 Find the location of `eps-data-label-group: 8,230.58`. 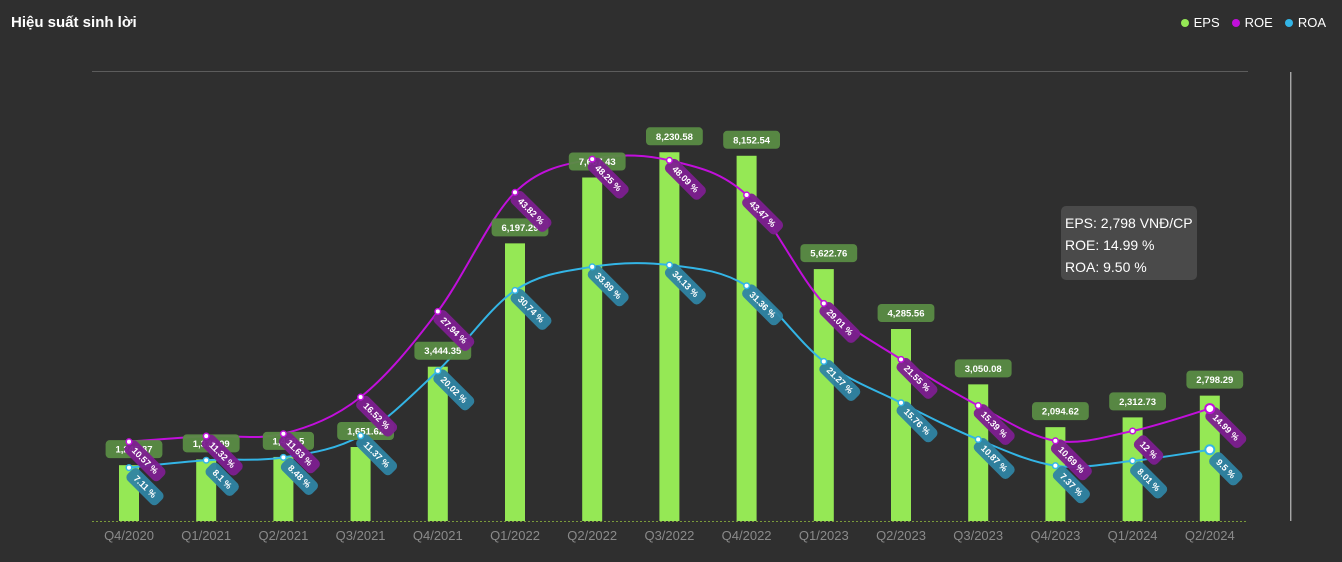

eps-data-label-group: 8,230.58 is located at coordinates (674, 136).